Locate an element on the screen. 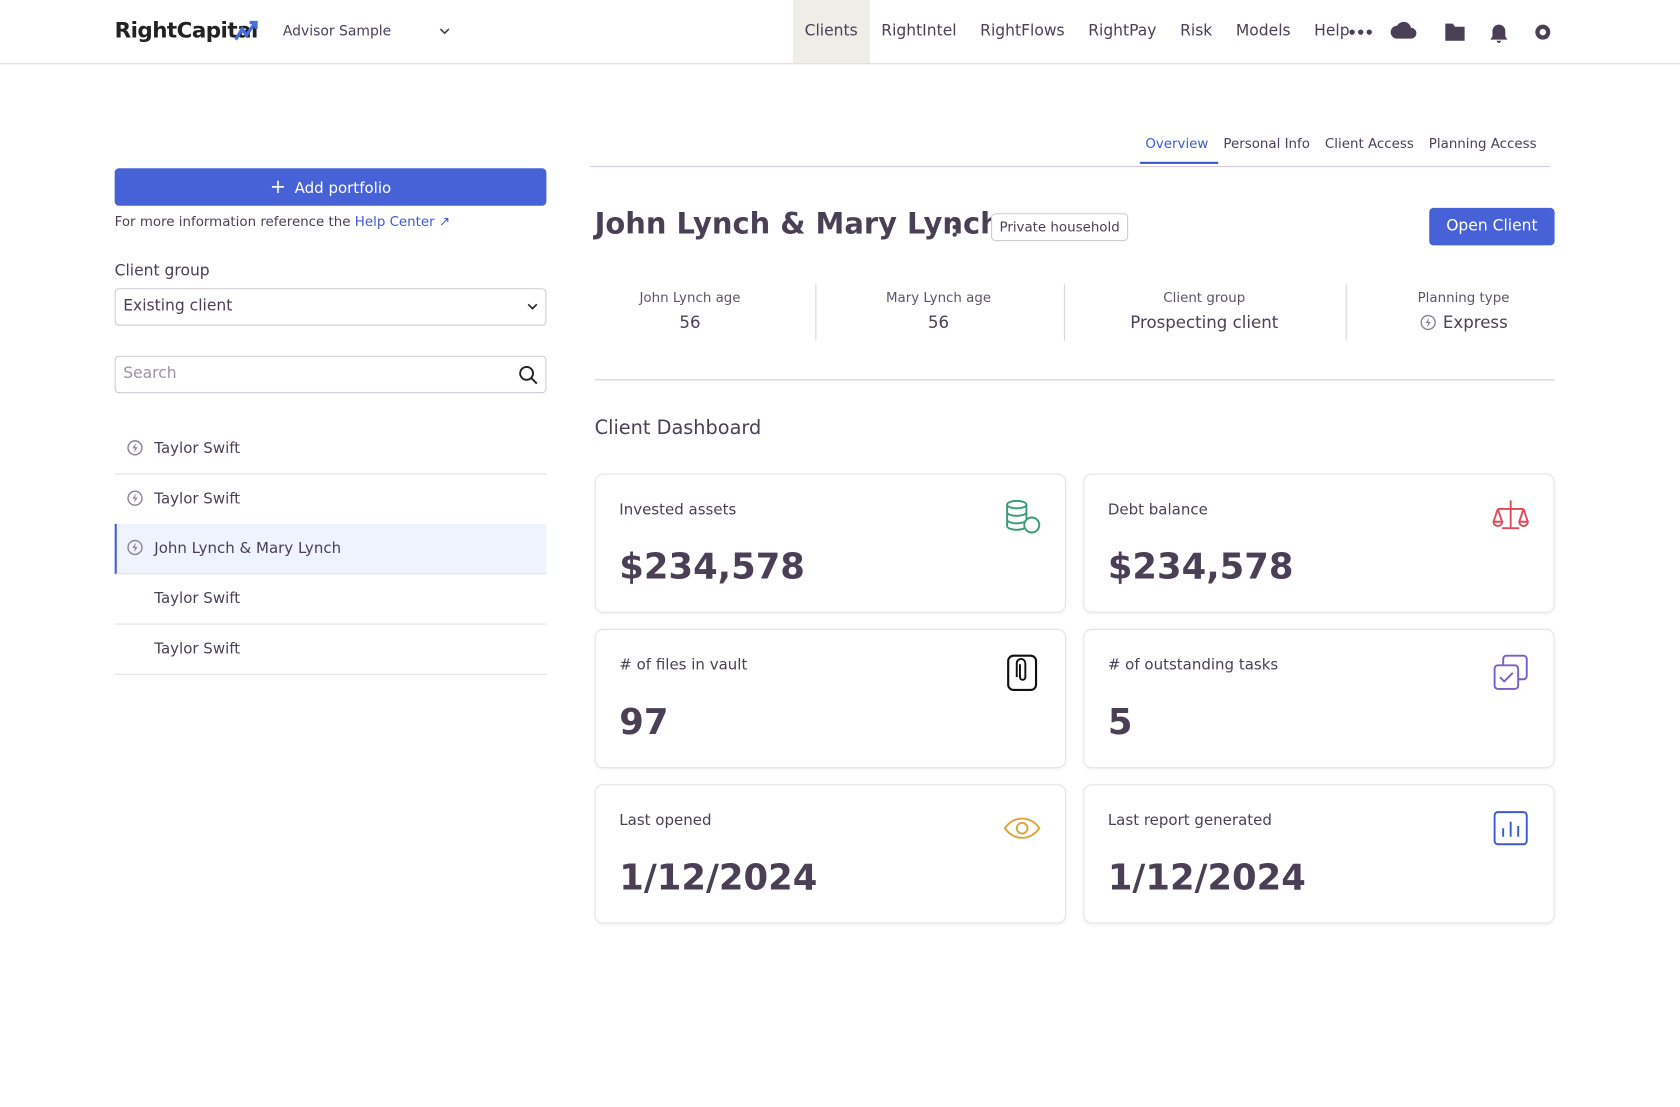 Image resolution: width=1680 pixels, height=1107 pixels. stat-value: Prospecting client is located at coordinates (1204, 322).